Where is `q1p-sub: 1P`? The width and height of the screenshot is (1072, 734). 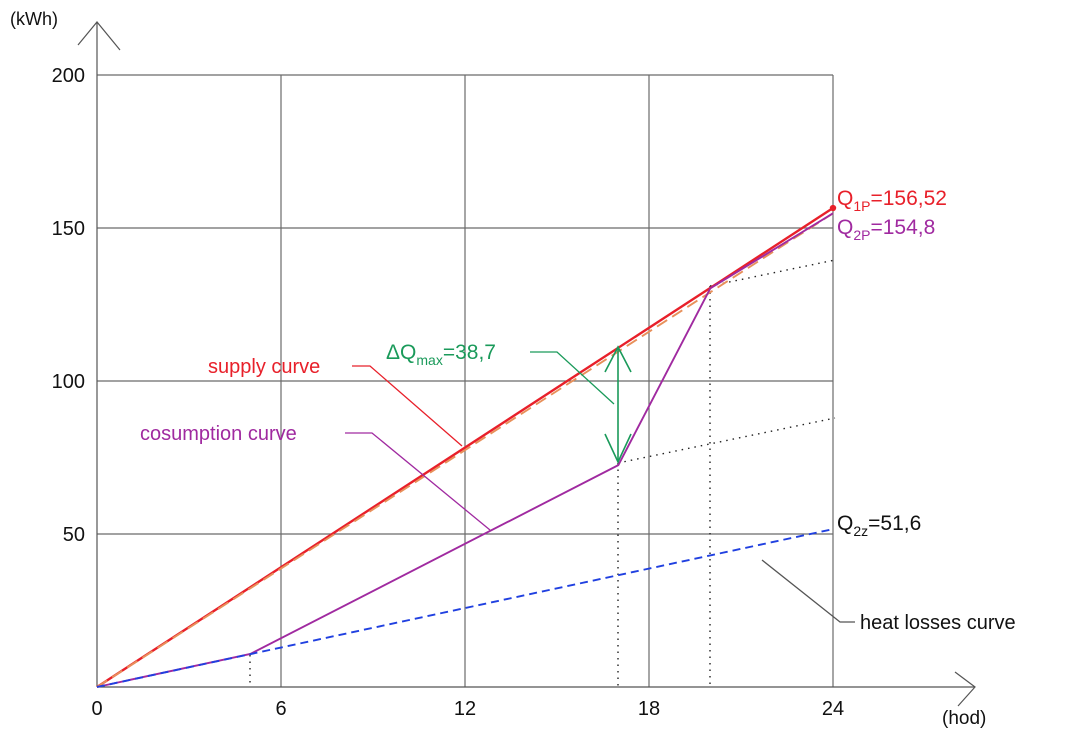 q1p-sub: 1P is located at coordinates (861, 206).